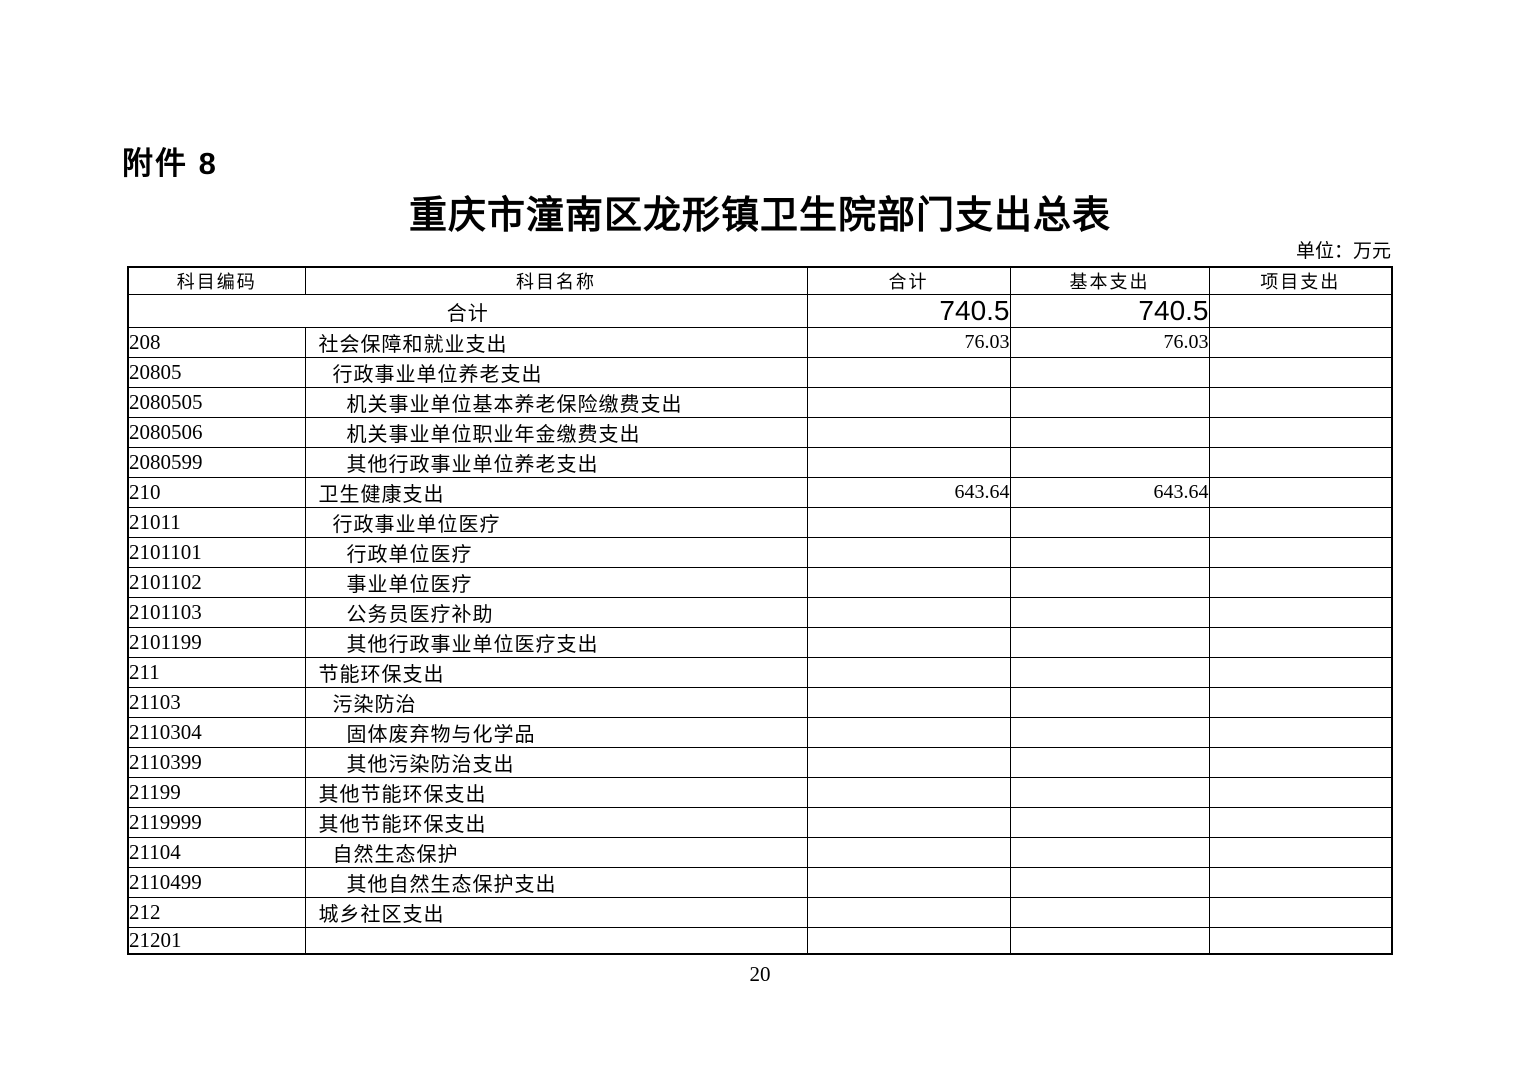 This screenshot has height=1074, width=1520. Describe the element at coordinates (908, 492) in the screenshot. I see `total-cell: 643.64` at that location.